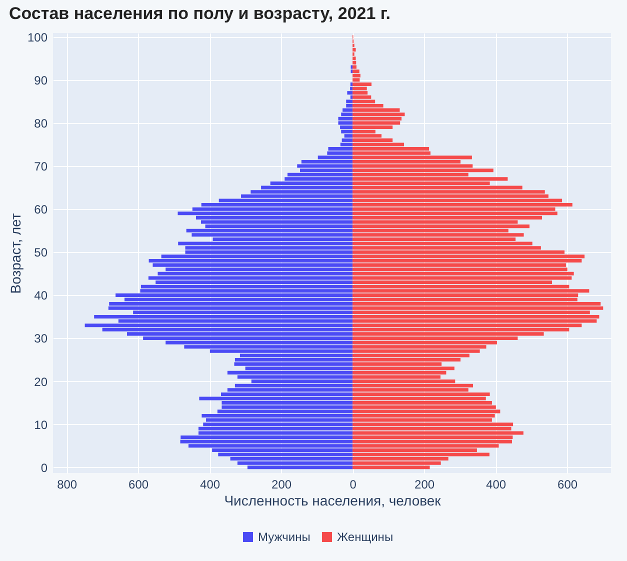  Describe the element at coordinates (353, 485) in the screenshot. I see `x-tick-label: 0` at that location.